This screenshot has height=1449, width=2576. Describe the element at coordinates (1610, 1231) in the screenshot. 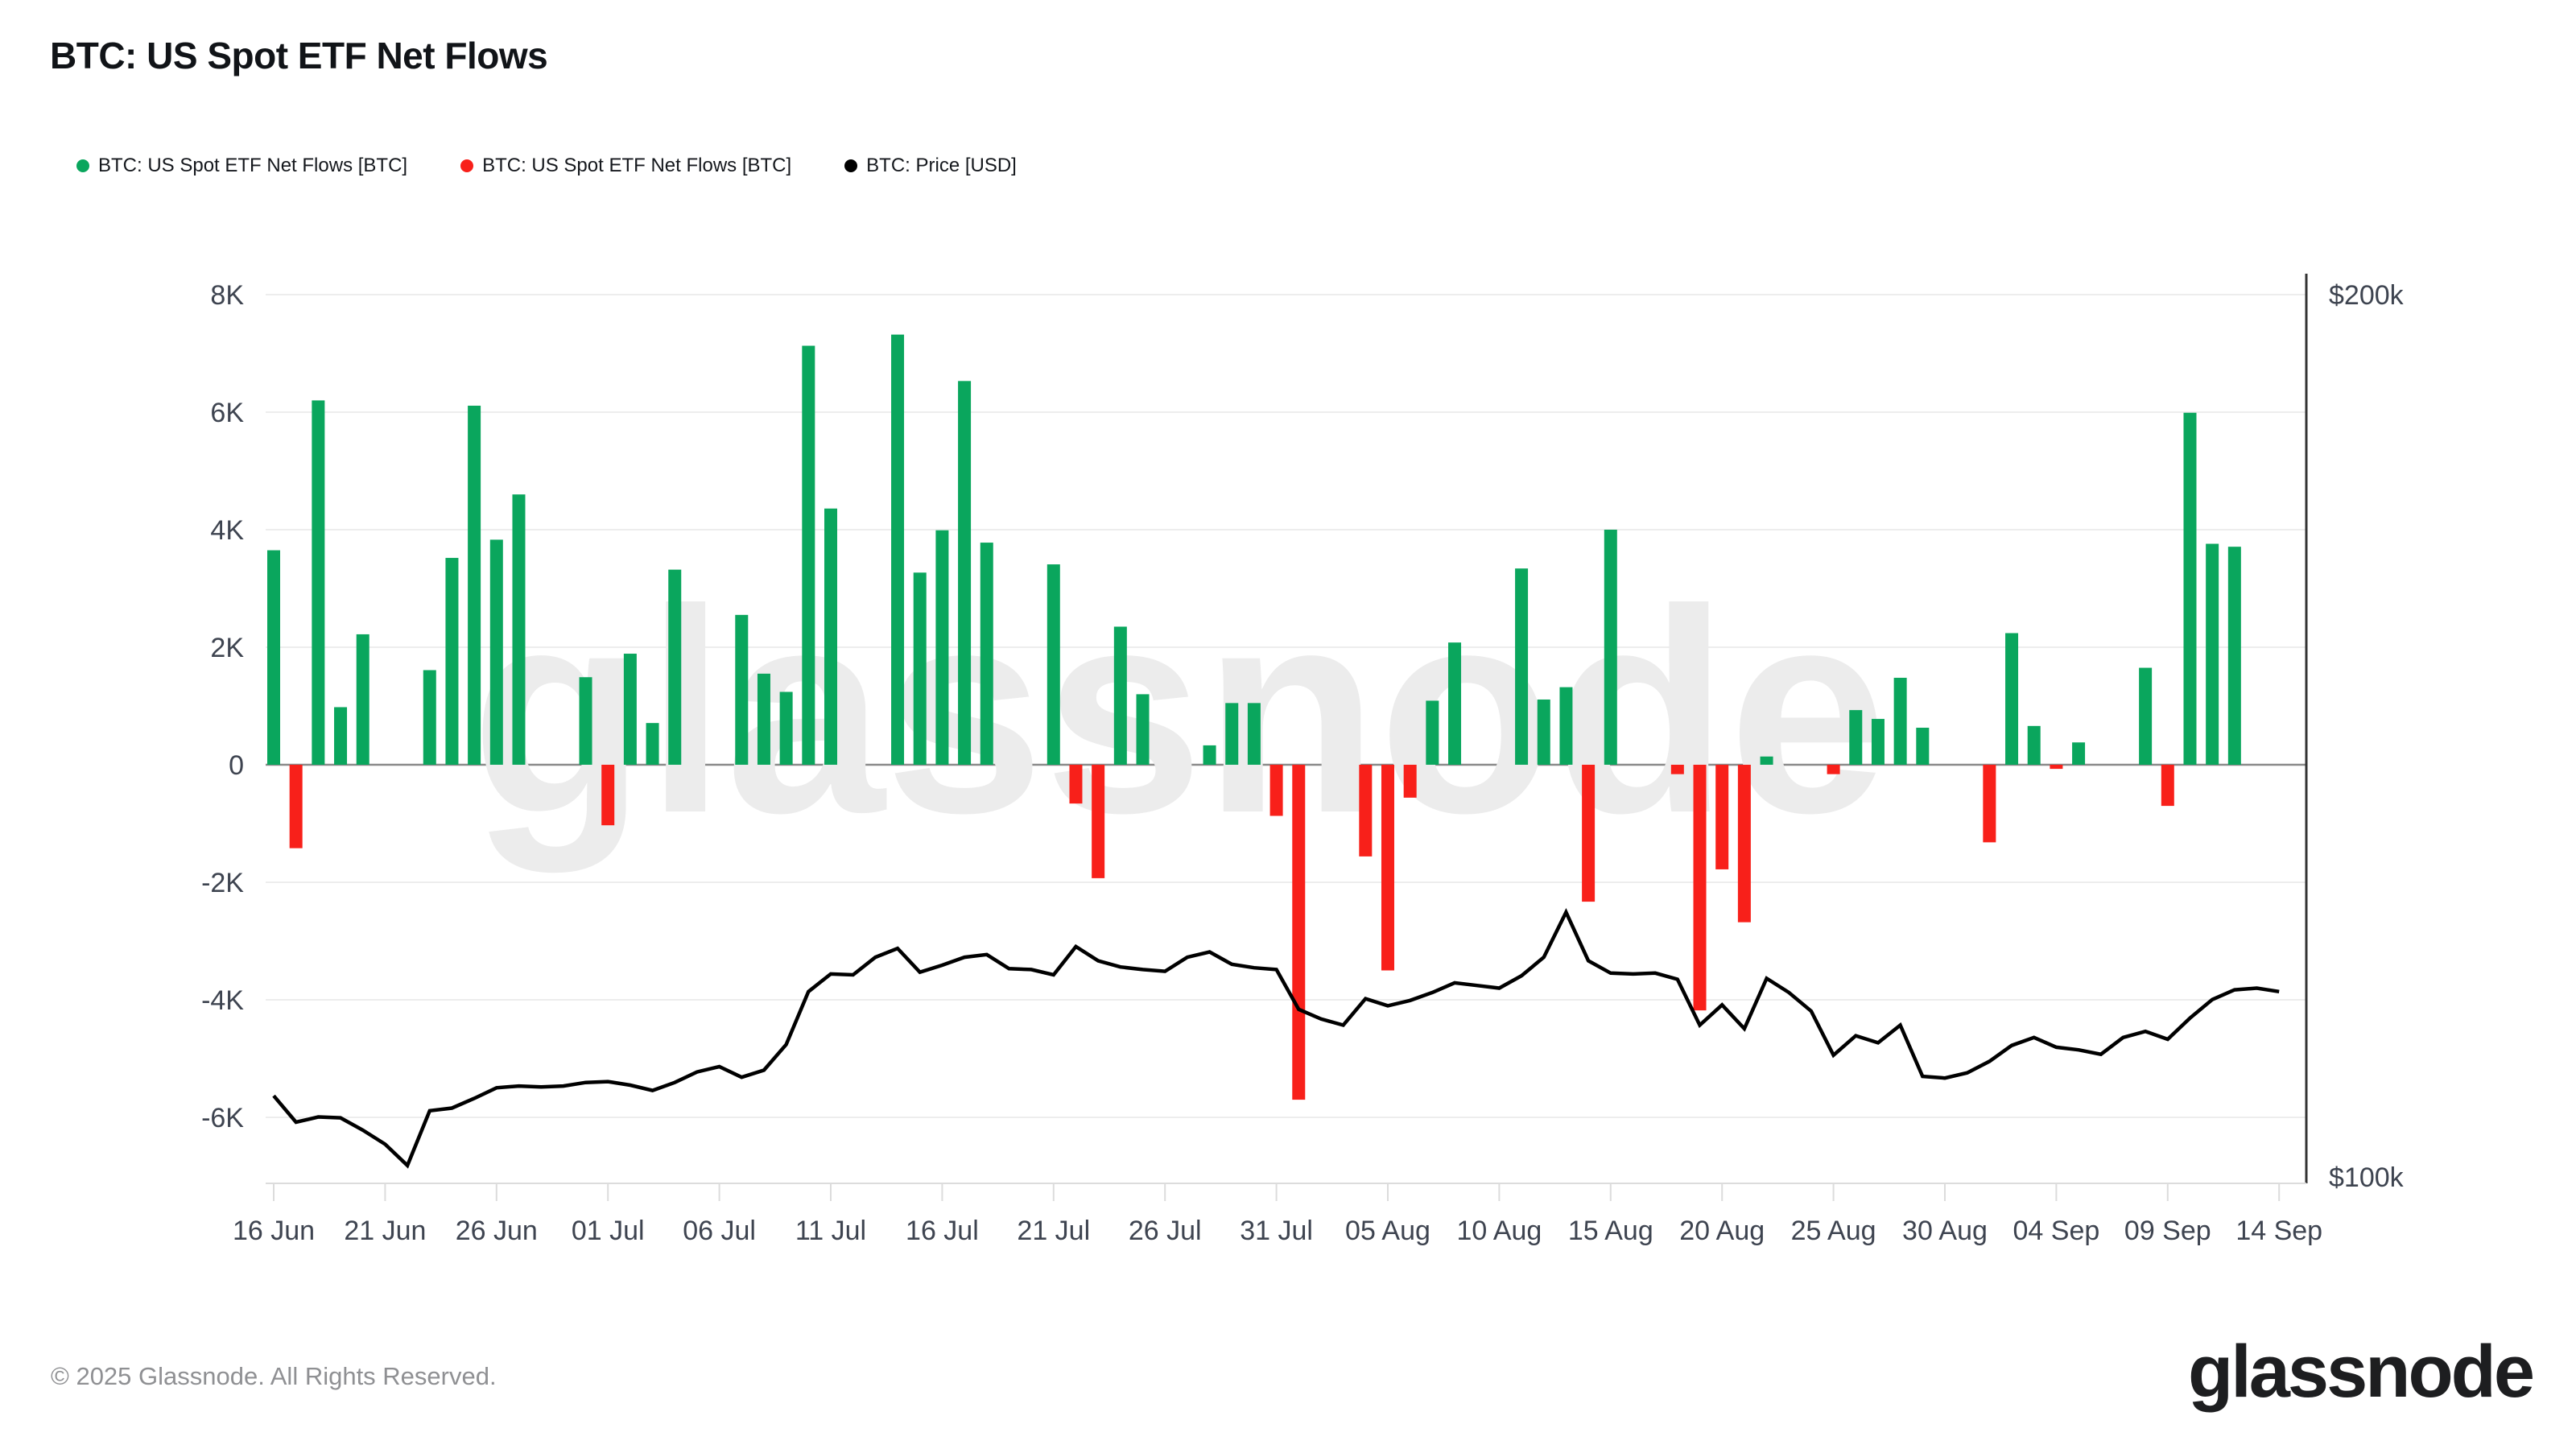

I see `x-tick-label: 15 Aug` at that location.